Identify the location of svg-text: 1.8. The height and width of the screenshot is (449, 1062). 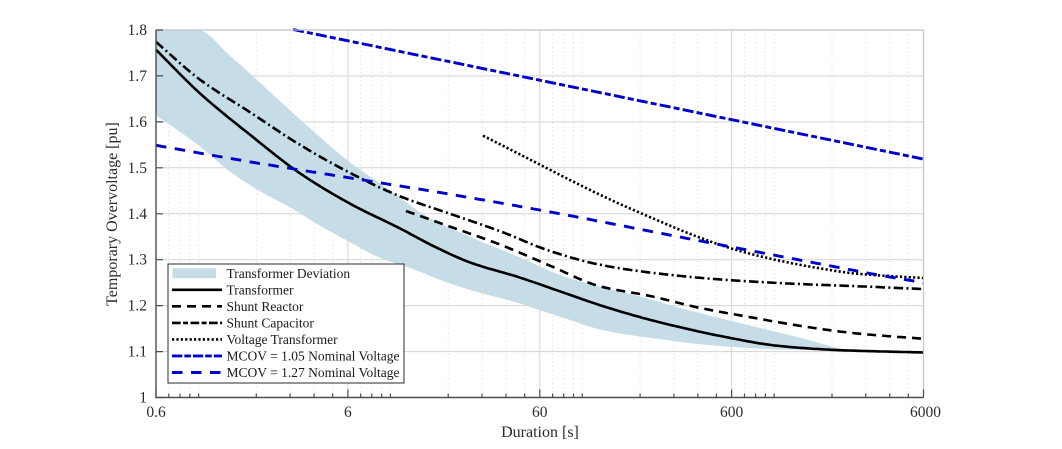
(138, 30).